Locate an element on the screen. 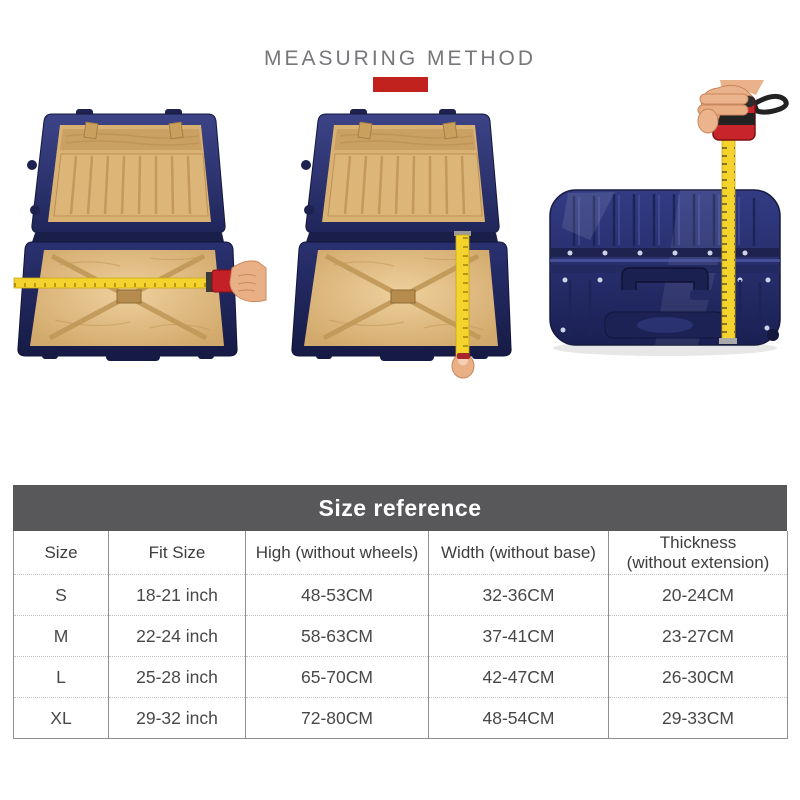 This screenshot has height=800, width=800. table-cell: 42-47CM is located at coordinates (518, 677).